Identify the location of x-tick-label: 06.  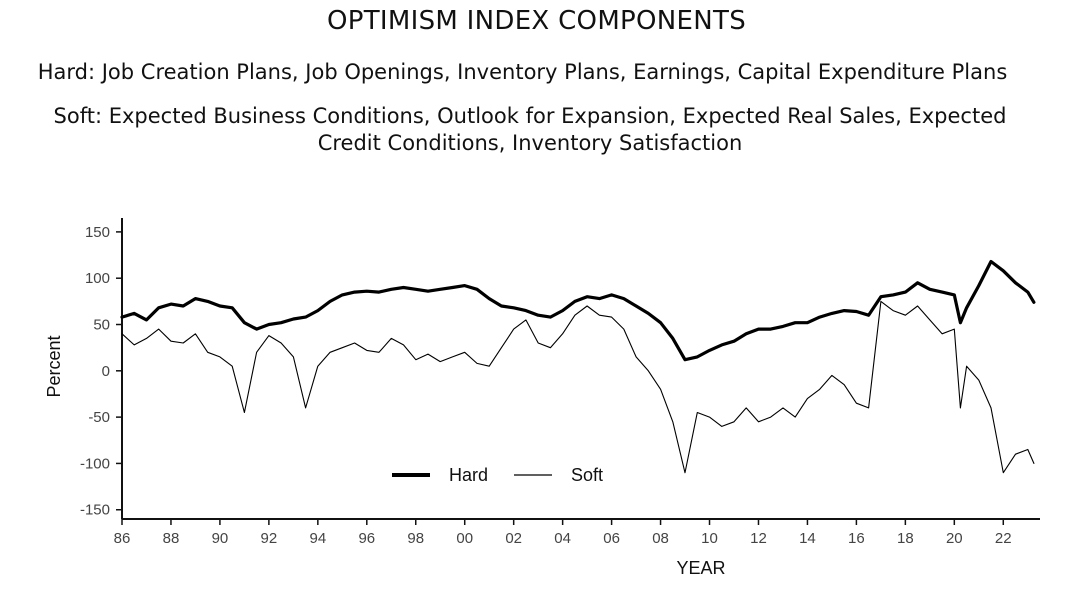
(611, 538).